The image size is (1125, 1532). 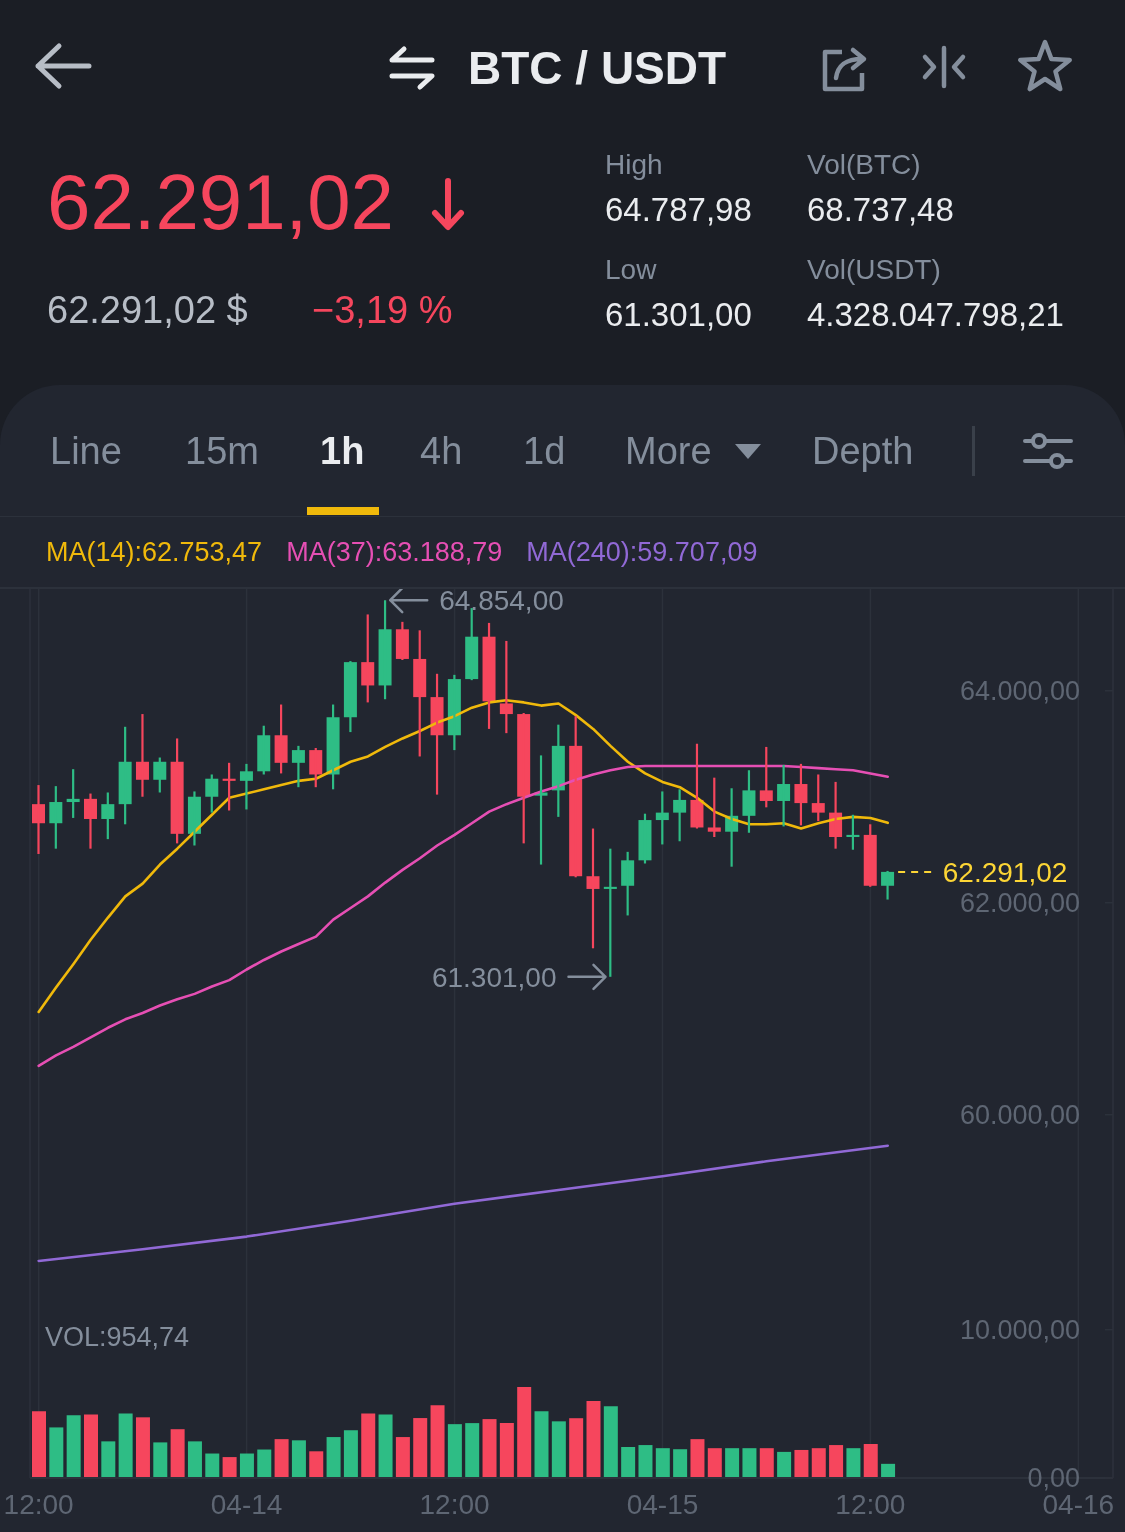 I want to click on y-tick-label: 10.000,00, so click(x=1019, y=1330).